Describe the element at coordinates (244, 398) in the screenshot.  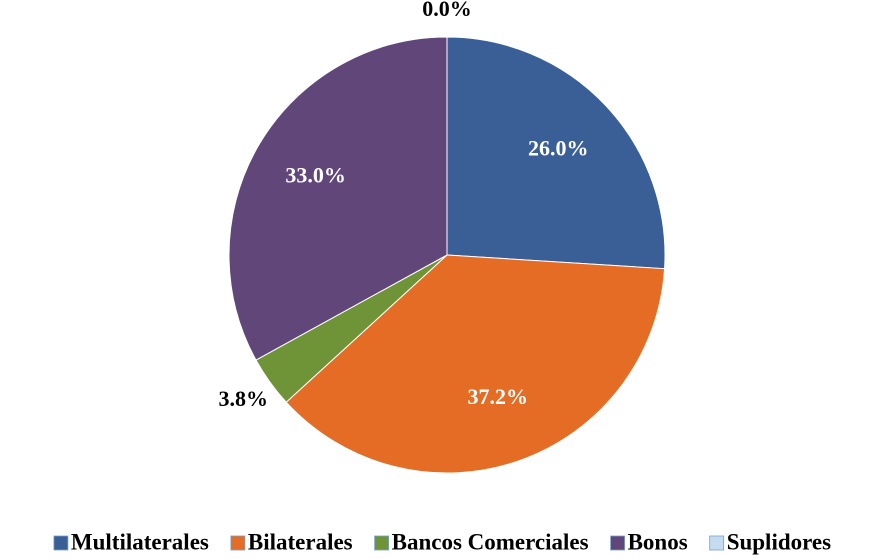
I see `data-label: 3.8%` at that location.